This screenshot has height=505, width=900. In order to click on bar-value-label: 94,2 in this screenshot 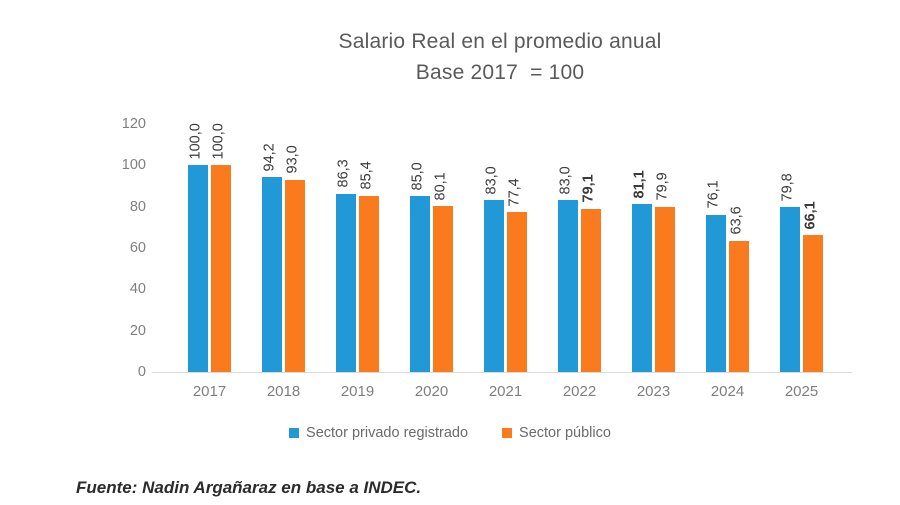, I will do `click(269, 157)`.